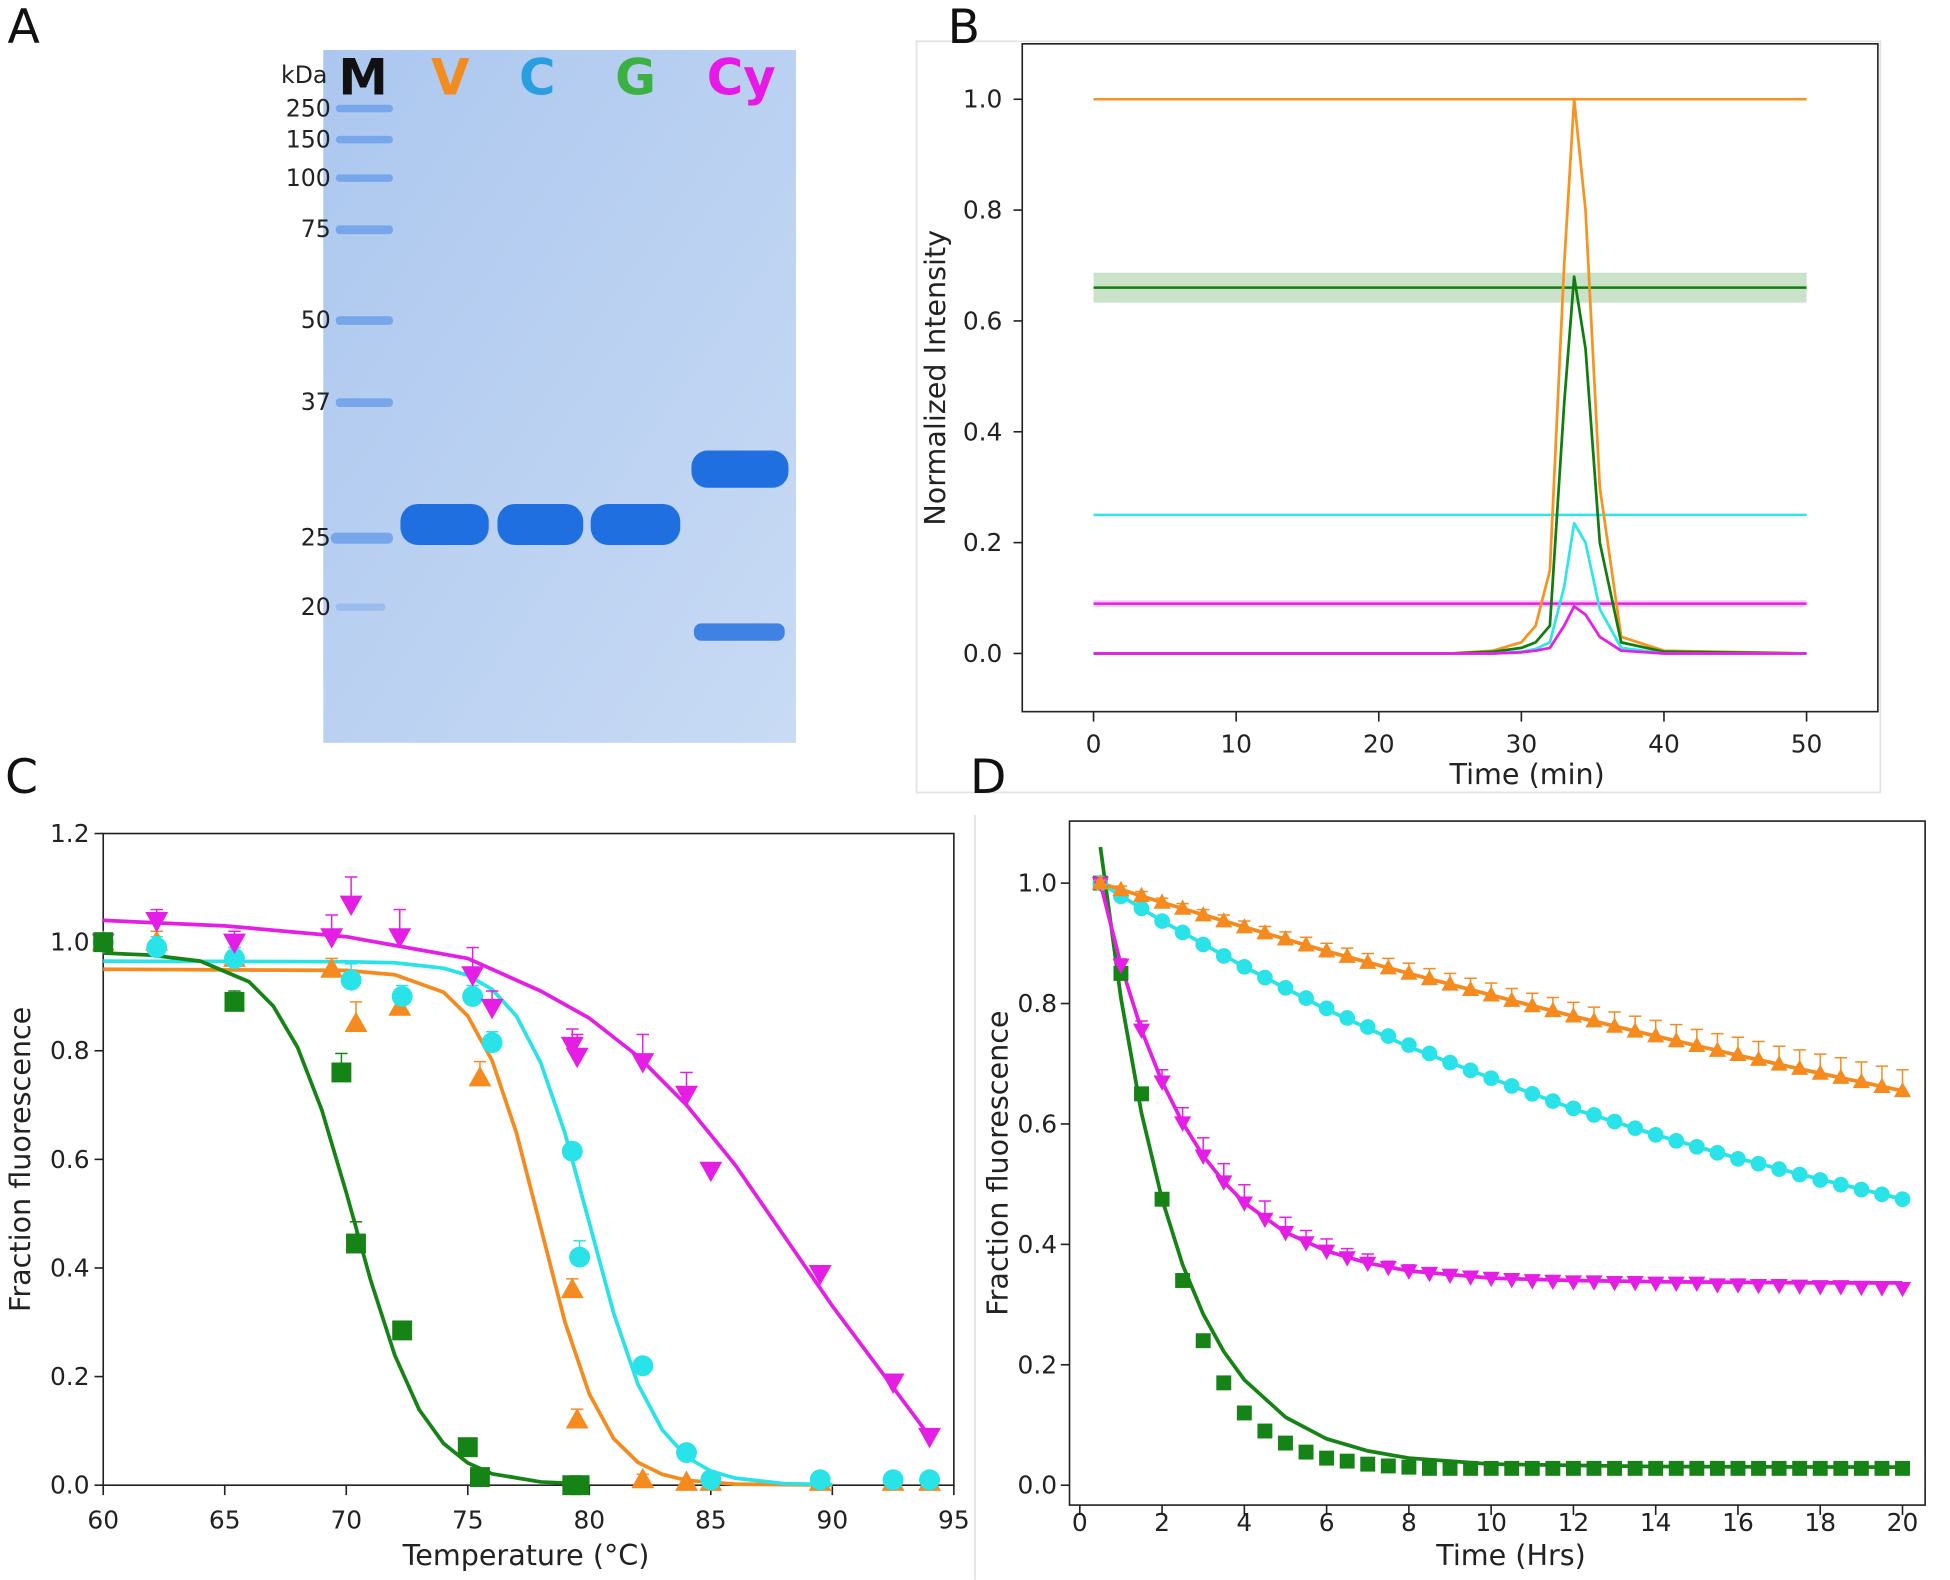 This screenshot has height=1580, width=1950. Describe the element at coordinates (1094, 743) in the screenshot. I see `x-tick-label: 0` at that location.